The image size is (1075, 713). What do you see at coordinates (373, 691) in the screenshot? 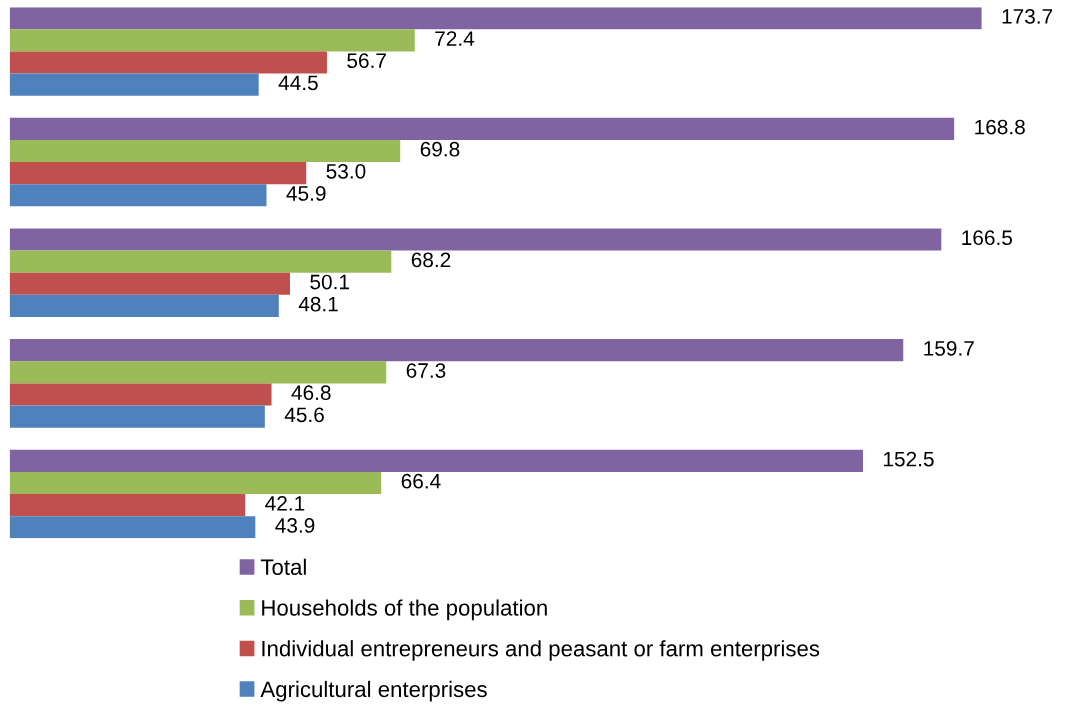
I see `legend-label: Agricultural enterprises` at bounding box center [373, 691].